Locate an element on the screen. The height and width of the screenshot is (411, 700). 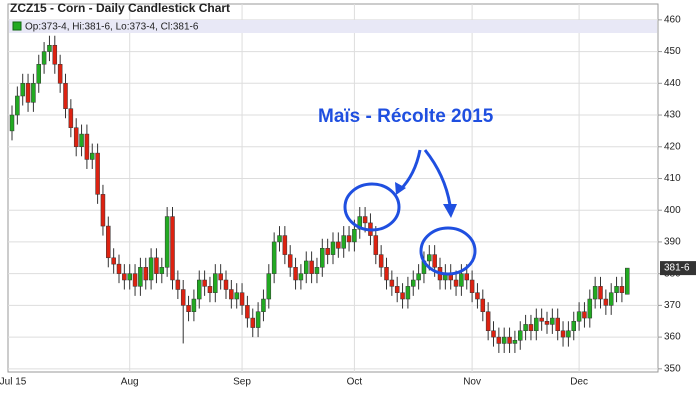
last-price-box is located at coordinates (678, 268).